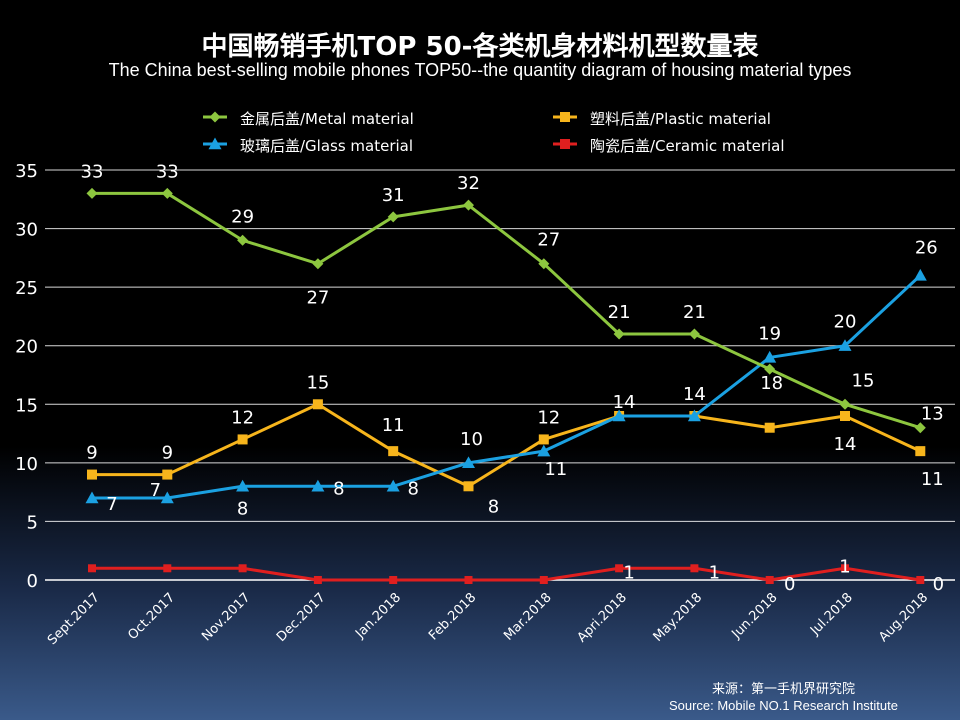  What do you see at coordinates (506, 574) in the screenshot?
I see `series-line-ceramic` at bounding box center [506, 574].